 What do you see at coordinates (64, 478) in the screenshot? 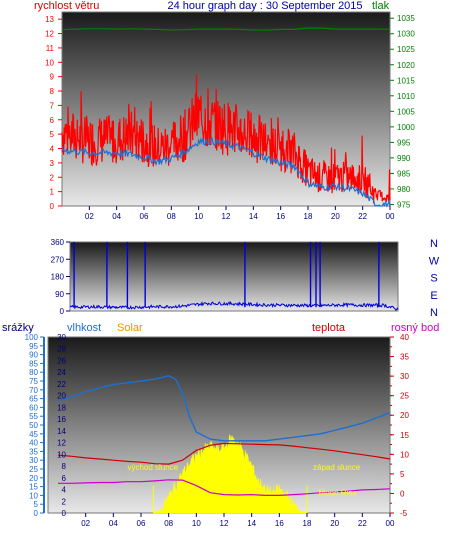
I see `humidity-tick-label: 6` at bounding box center [64, 478].